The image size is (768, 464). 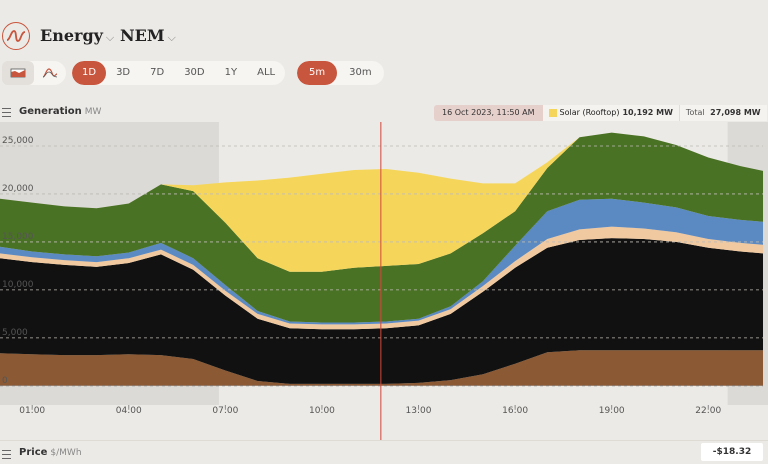 I want to click on x-tick-label: 07:00, so click(x=225, y=411).